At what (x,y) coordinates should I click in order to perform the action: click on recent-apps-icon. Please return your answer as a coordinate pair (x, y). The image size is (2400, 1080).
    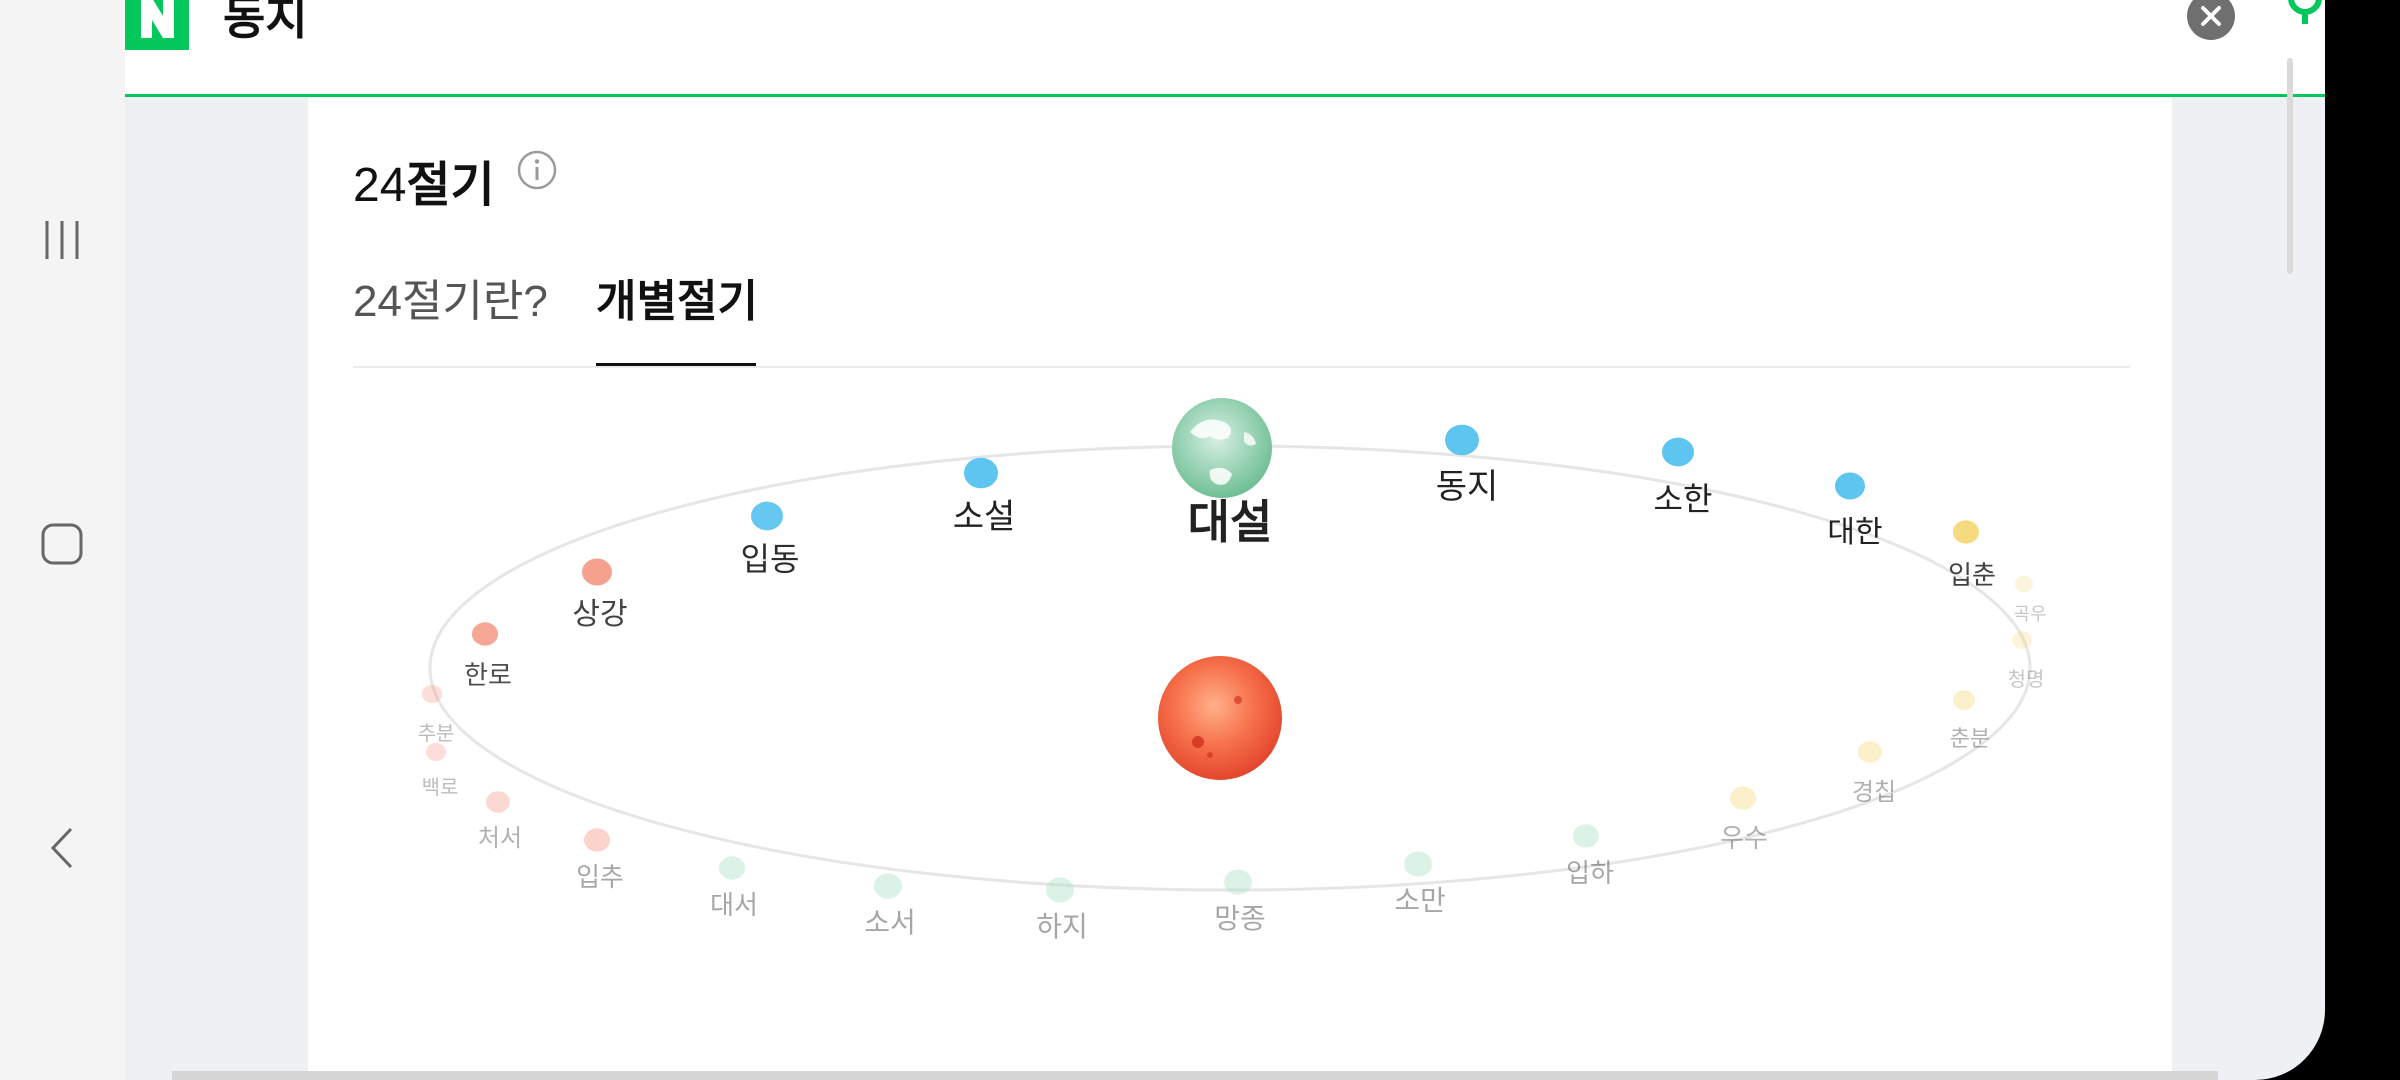
    Looking at the image, I should click on (62, 240).